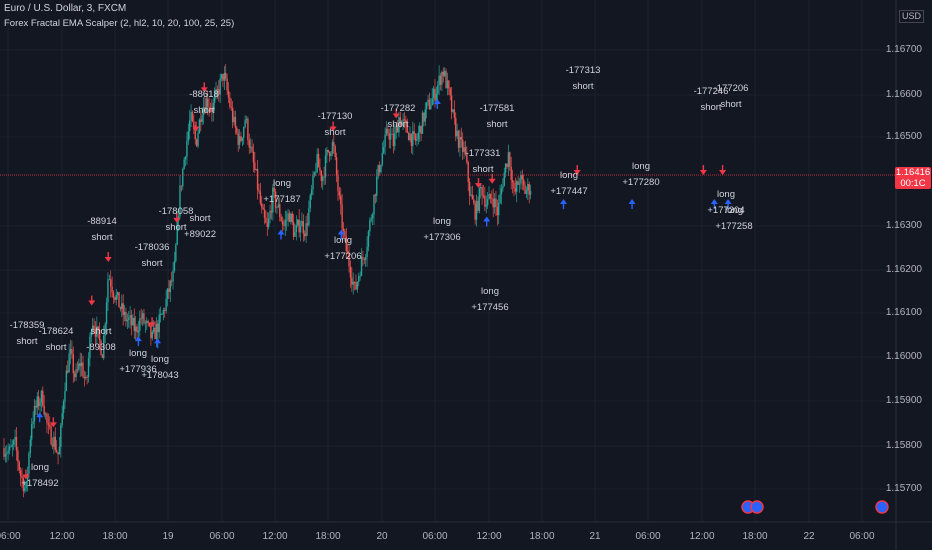  What do you see at coordinates (40, 475) in the screenshot?
I see `trade-annotation: long +178492` at bounding box center [40, 475].